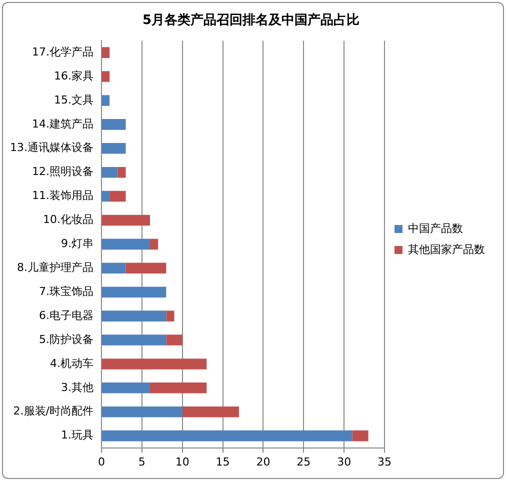 This screenshot has height=481, width=506. I want to click on y-tick-label: 16.家具, so click(74, 75).